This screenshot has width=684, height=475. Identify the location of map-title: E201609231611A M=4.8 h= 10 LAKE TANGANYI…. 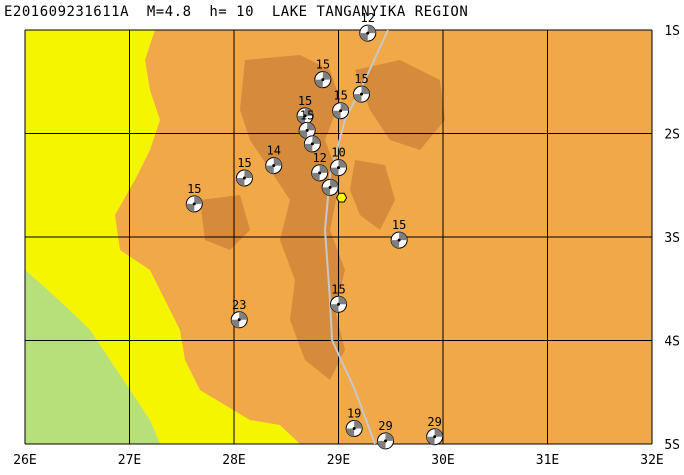
(236, 12).